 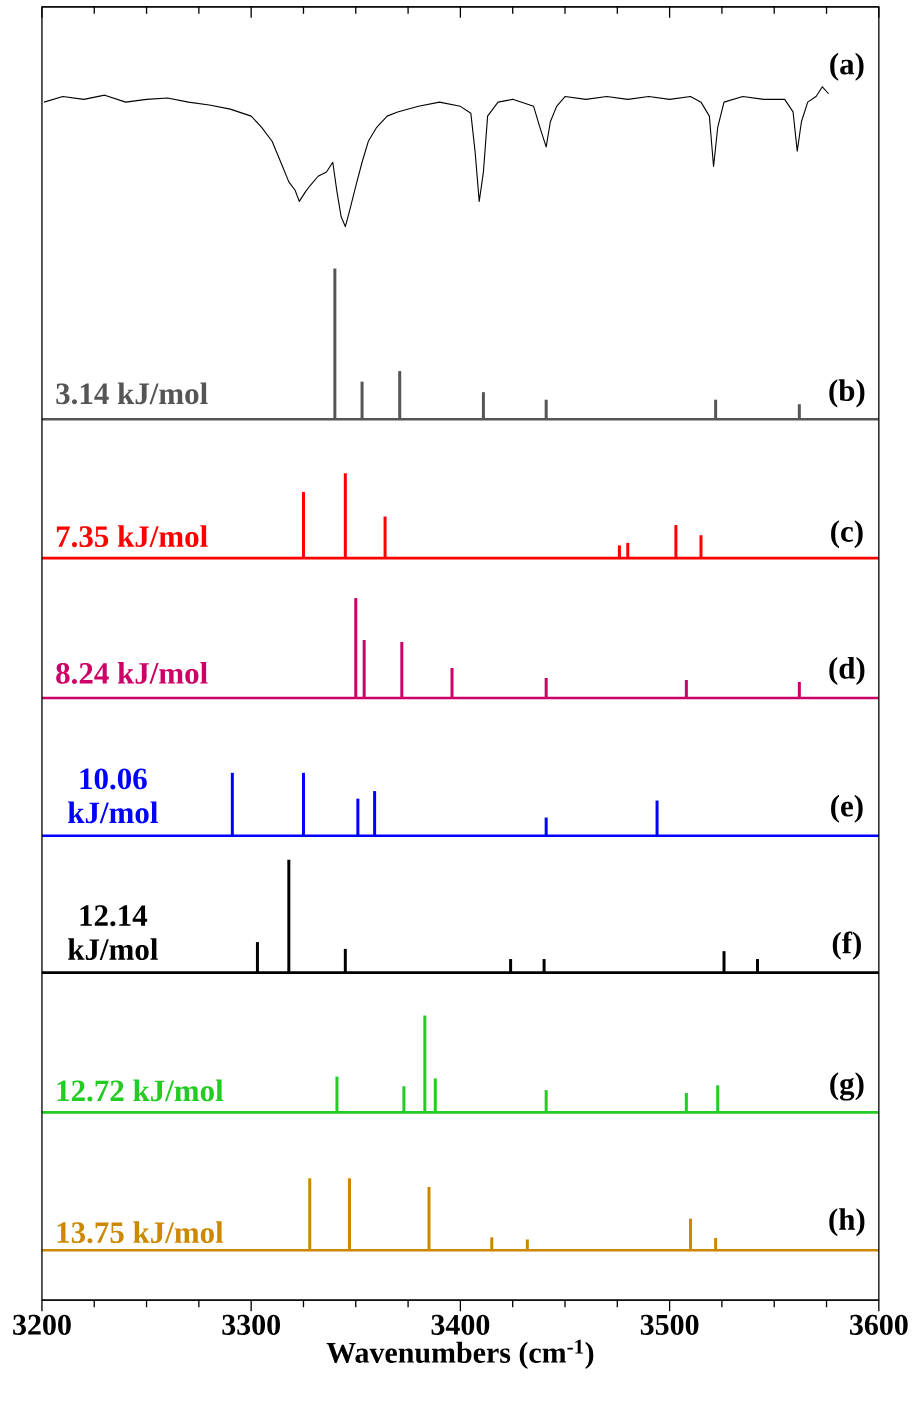 I want to click on annotation: 8.24 kJ/mol, so click(x=132, y=673).